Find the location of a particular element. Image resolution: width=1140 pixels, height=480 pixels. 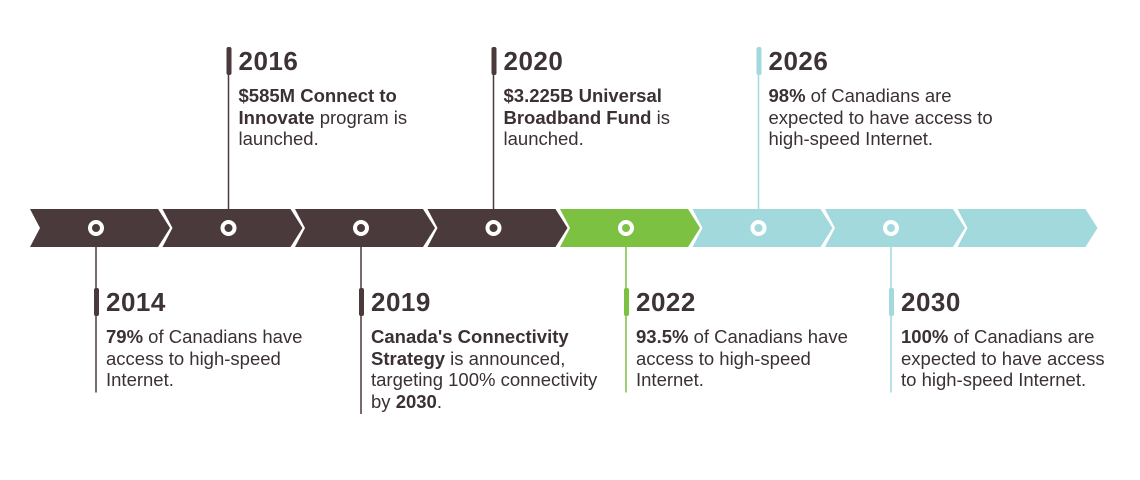

event-text: program is launched. is located at coordinates (323, 128).